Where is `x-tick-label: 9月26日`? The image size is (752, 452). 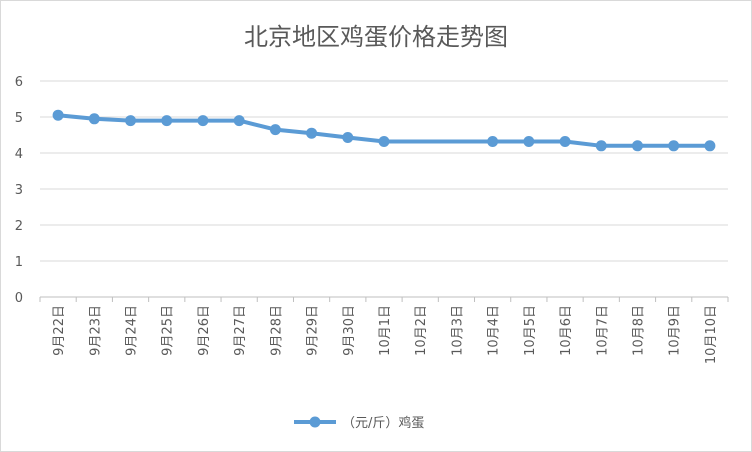
x-tick-label: 9月26日 is located at coordinates (204, 330).